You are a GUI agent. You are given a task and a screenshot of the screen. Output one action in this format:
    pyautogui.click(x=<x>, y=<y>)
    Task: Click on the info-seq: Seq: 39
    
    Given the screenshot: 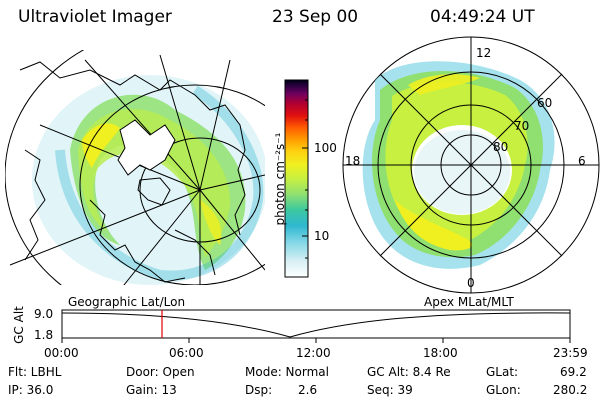 What is the action you would take?
    pyautogui.click(x=390, y=390)
    